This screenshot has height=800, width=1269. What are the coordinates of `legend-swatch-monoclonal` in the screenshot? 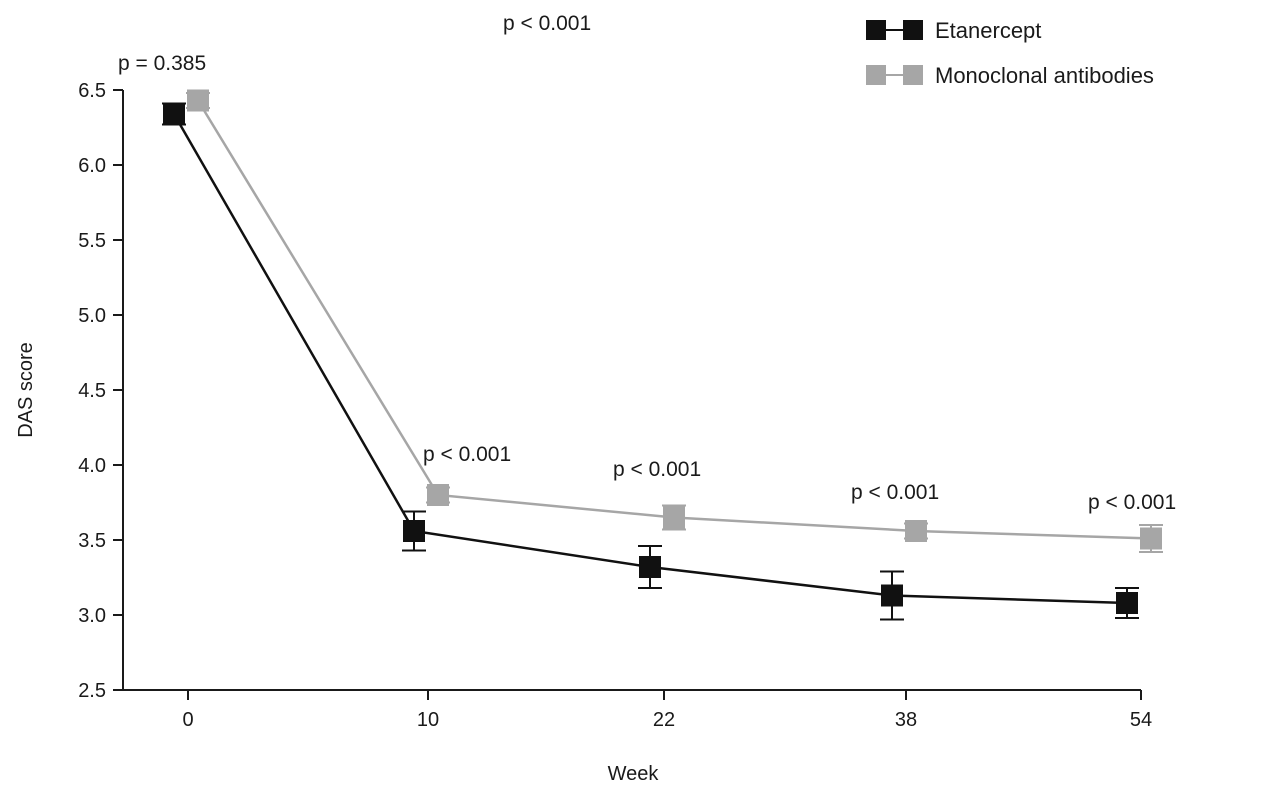 It's located at (894, 75).